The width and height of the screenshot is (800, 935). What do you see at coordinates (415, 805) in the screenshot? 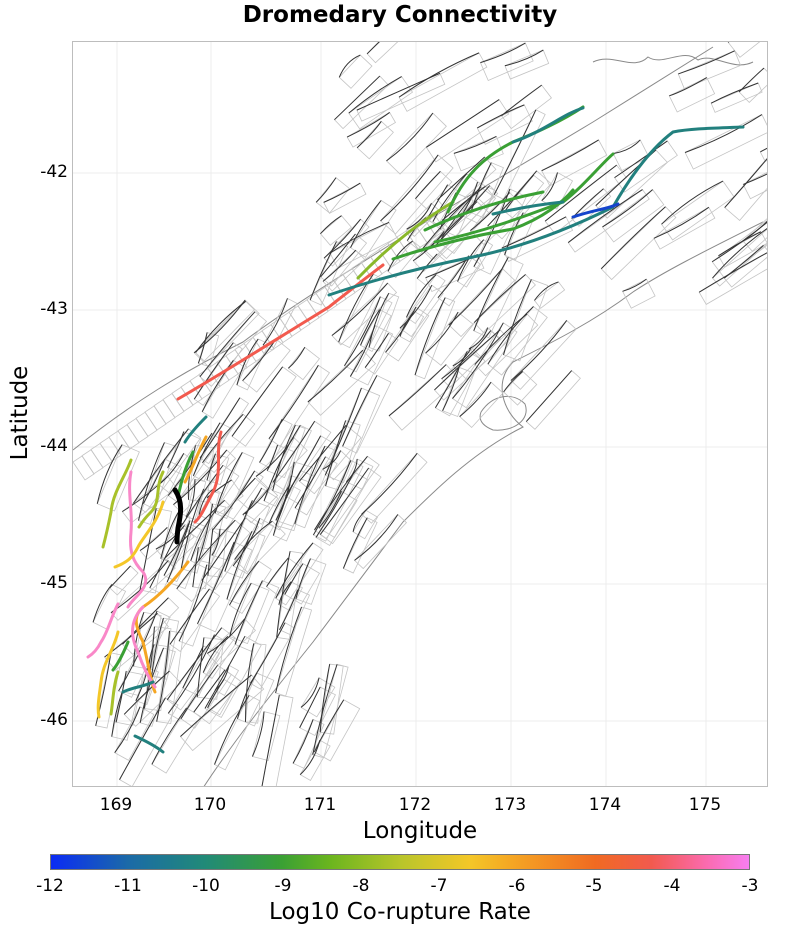
I see `x-tick-label: 172` at bounding box center [415, 805].